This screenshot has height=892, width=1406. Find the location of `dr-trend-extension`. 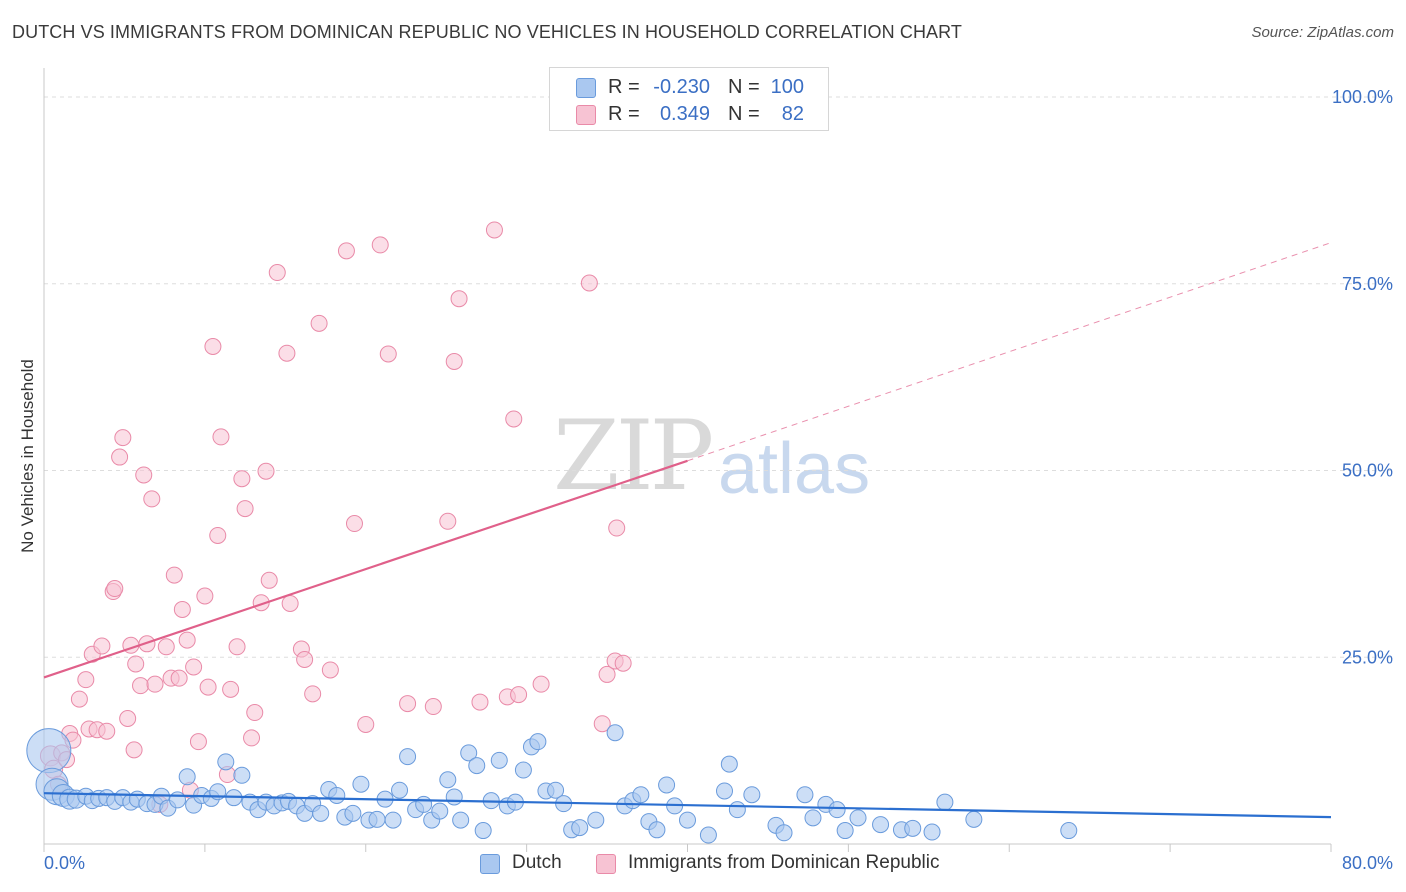

dr-trend-extension is located at coordinates (1009, 352).